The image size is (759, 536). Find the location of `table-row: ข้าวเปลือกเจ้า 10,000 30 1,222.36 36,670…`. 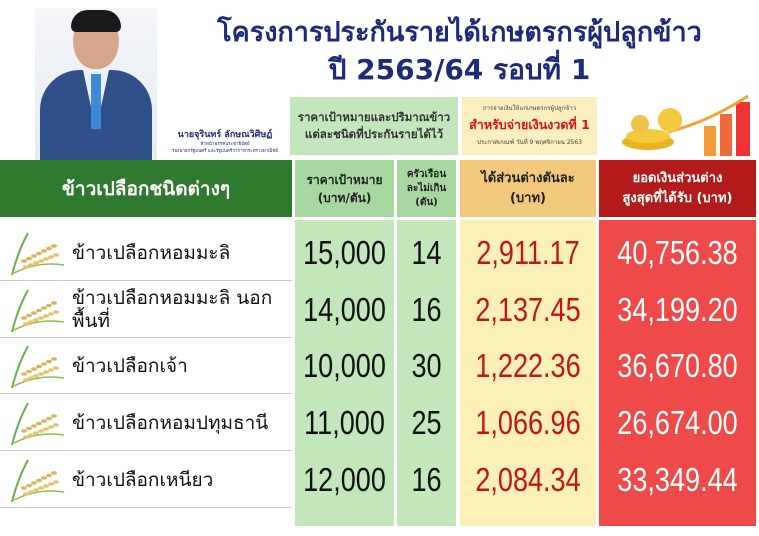

table-row: ข้าวเปลือกเจ้า 10,000 30 1,222.36 36,670… is located at coordinates (379, 366).